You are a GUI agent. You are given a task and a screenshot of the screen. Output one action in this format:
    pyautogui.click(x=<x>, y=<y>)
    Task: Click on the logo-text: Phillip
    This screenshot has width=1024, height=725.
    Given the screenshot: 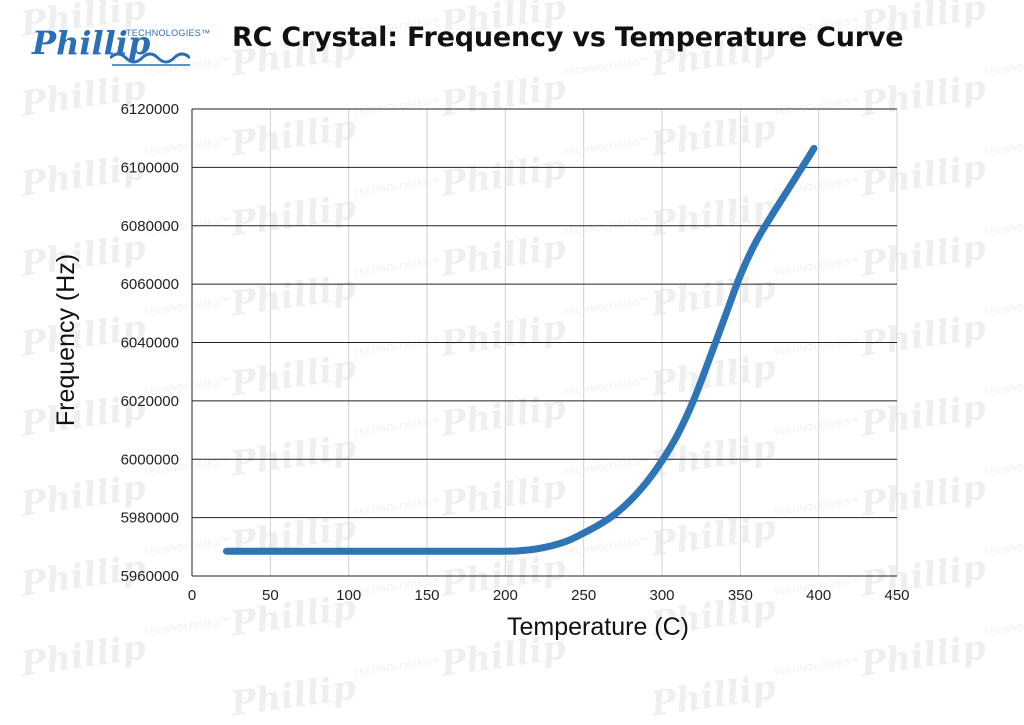 What is the action you would take?
    pyautogui.click(x=91, y=43)
    